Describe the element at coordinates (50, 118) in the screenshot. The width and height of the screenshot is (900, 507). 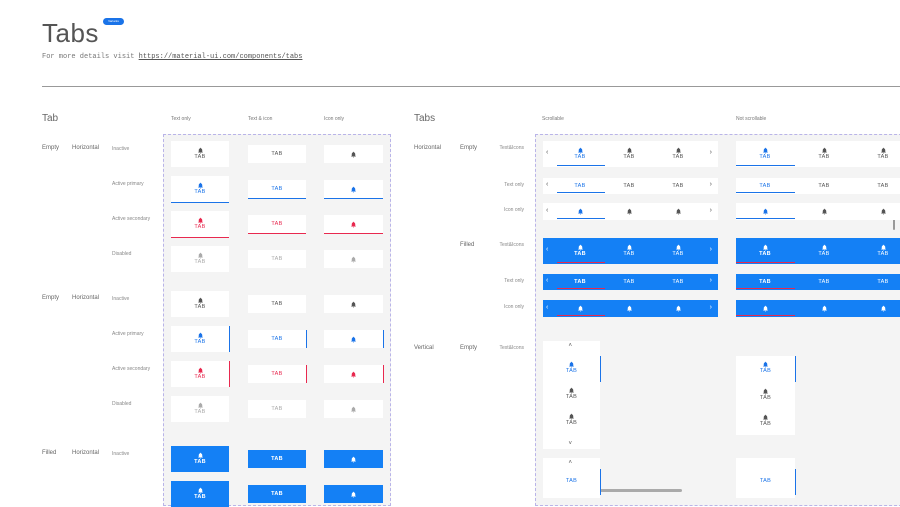
I see `tab-section-title: Tab` at that location.